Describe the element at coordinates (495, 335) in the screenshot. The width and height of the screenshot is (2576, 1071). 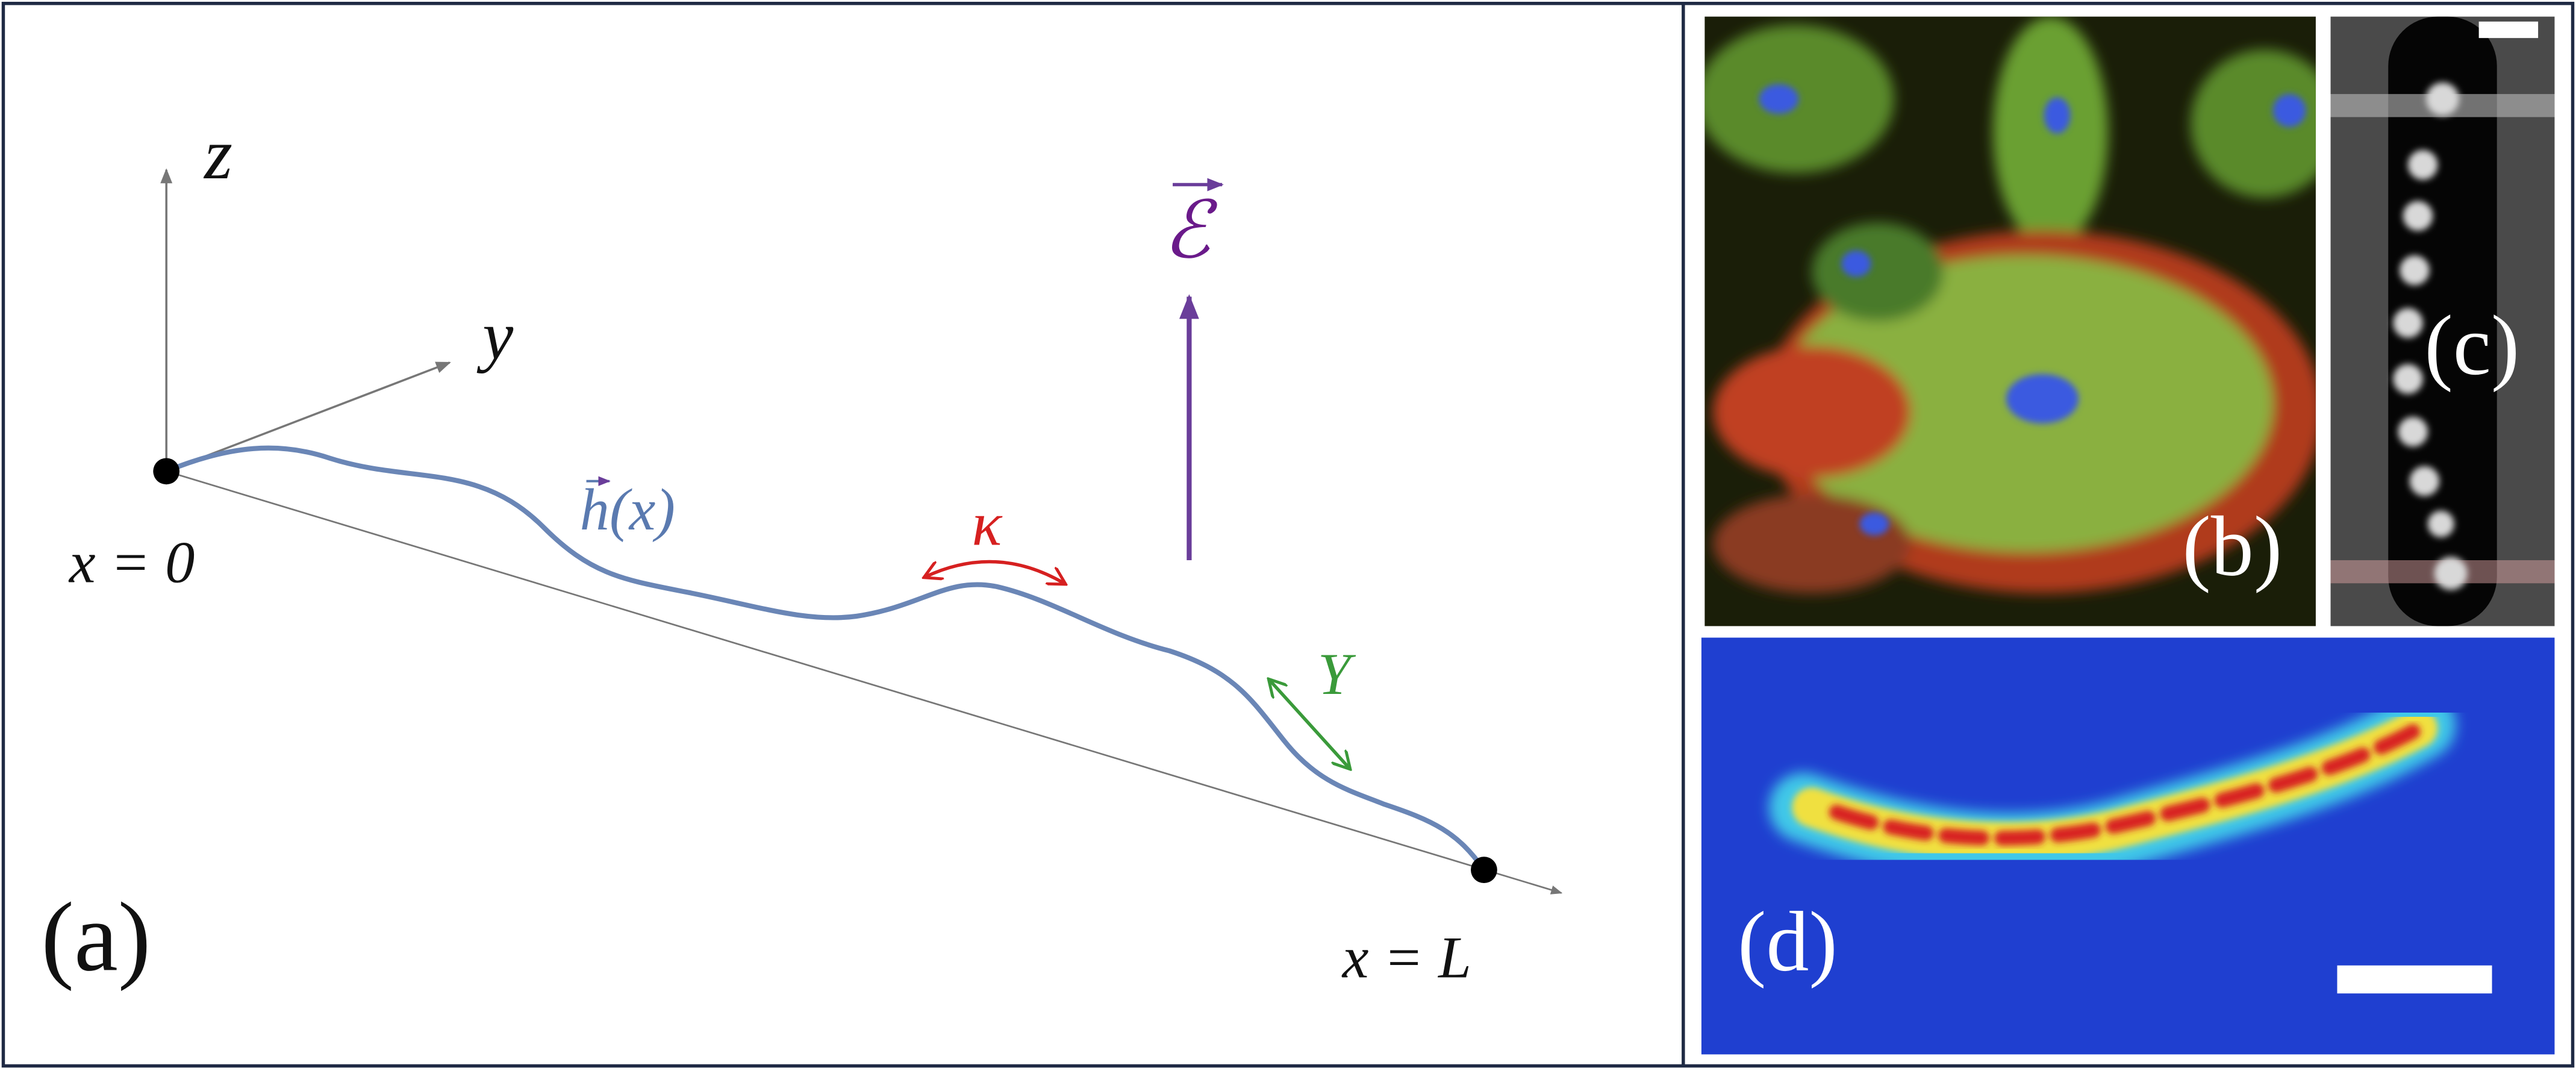
I see `y-label: y` at that location.